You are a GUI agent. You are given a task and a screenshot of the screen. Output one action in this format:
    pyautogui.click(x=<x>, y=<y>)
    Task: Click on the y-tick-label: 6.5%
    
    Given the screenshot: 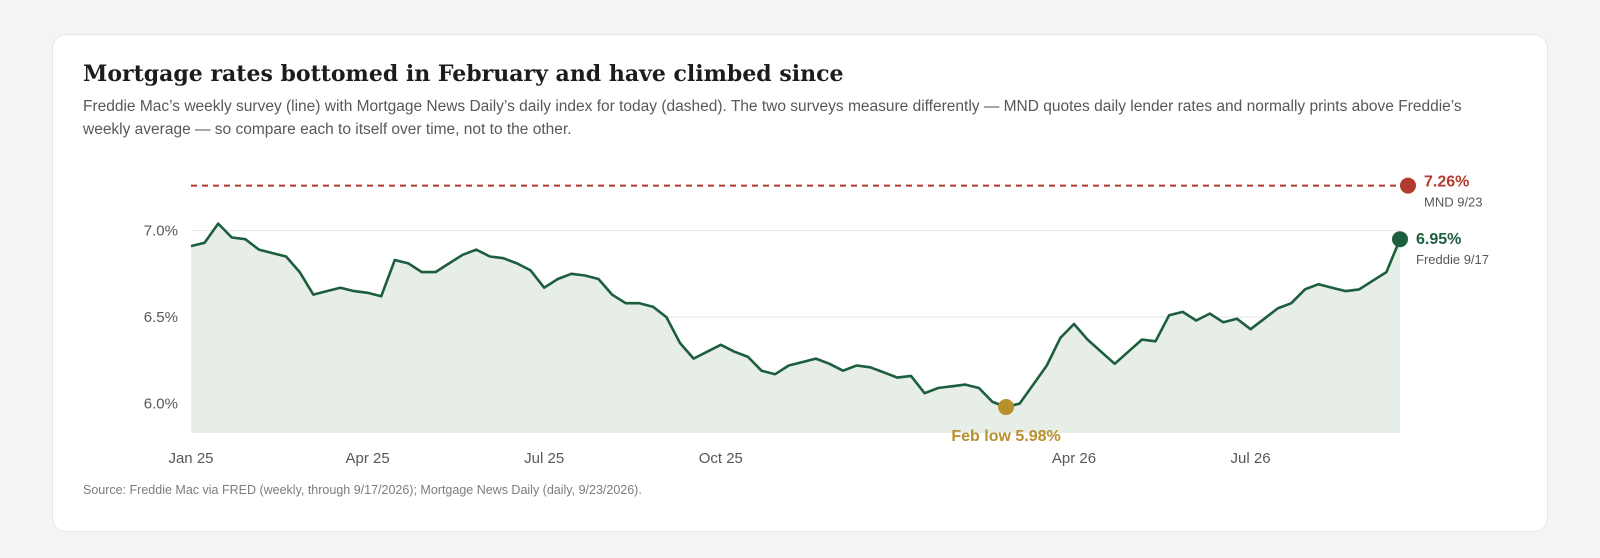 What is the action you would take?
    pyautogui.click(x=161, y=317)
    